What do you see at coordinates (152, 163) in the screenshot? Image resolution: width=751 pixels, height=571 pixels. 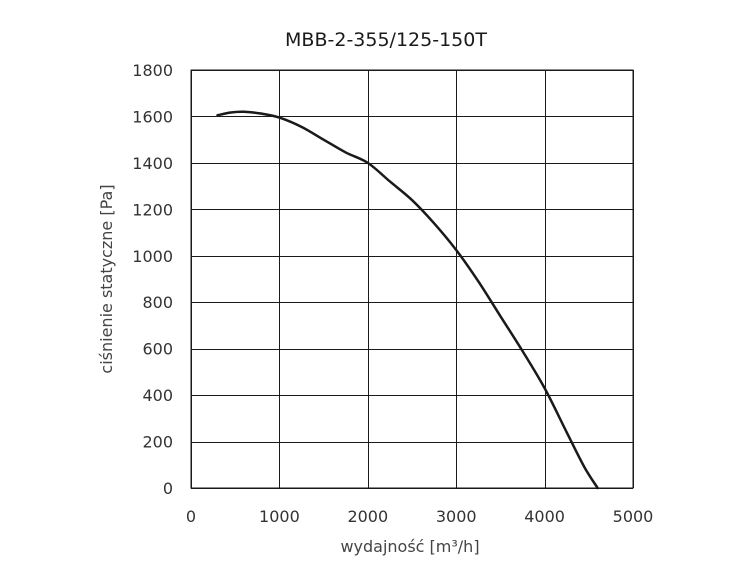 I see `y-tick-label: 1400` at bounding box center [152, 163].